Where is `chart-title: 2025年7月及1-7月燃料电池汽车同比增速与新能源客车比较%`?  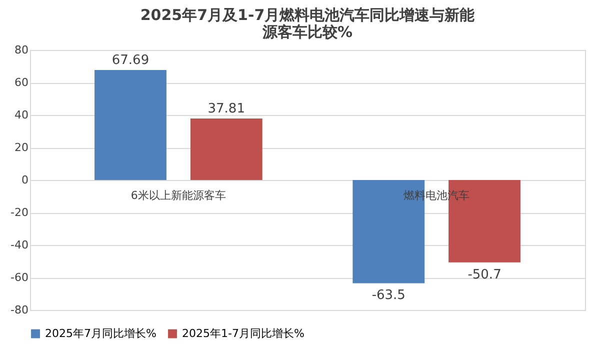
chart-title: 2025年7月及1-7月燃料电池汽车同比增速与新能源客车比较% is located at coordinates (308, 23).